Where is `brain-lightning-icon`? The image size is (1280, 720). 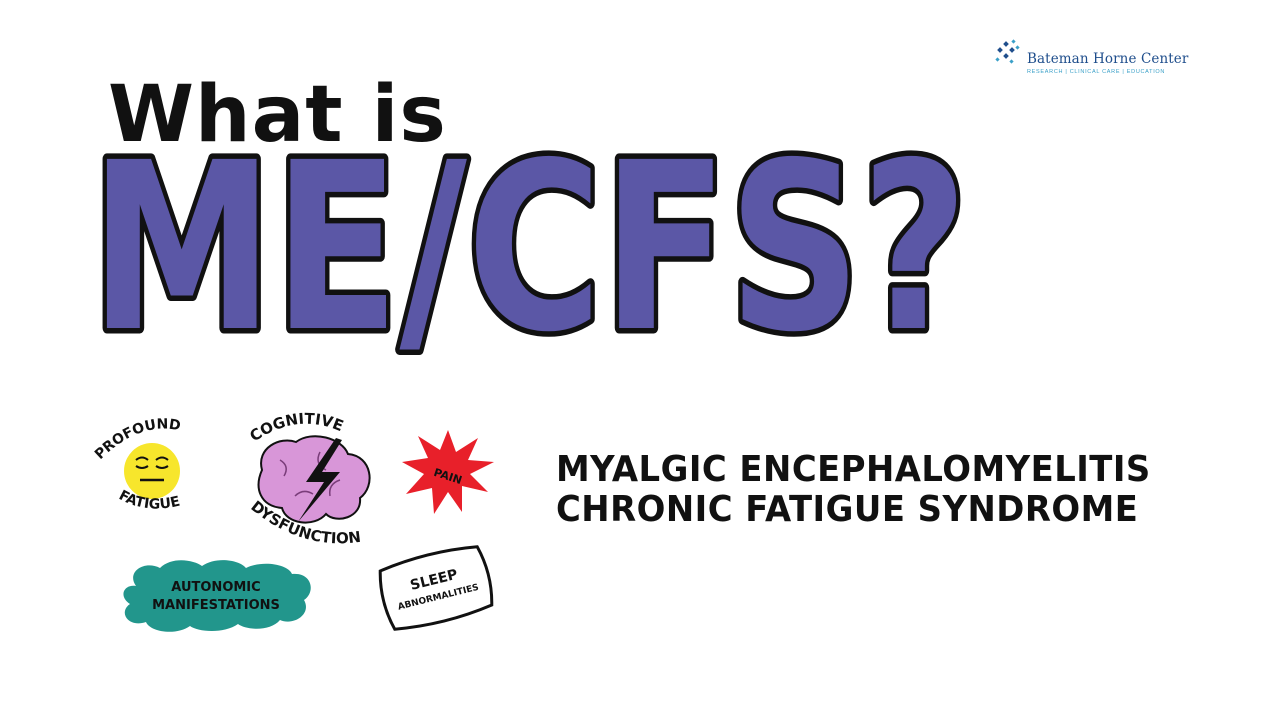
brain-lightning-icon is located at coordinates (314, 479).